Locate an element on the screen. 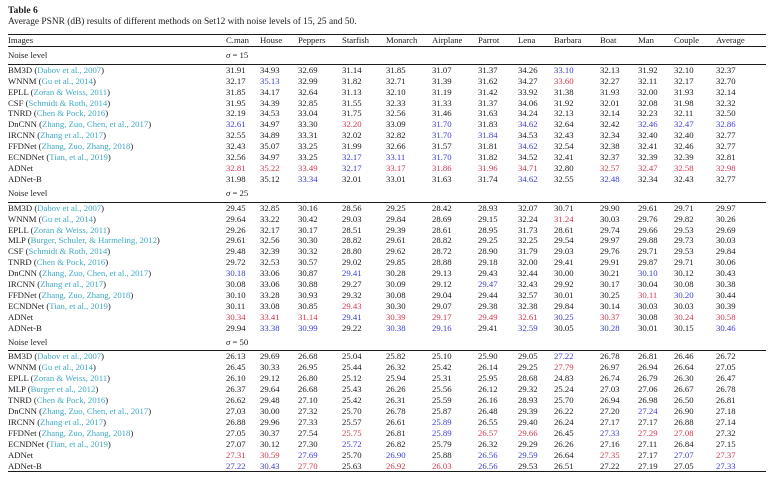  psnr-value: 32.27 is located at coordinates (610, 80).